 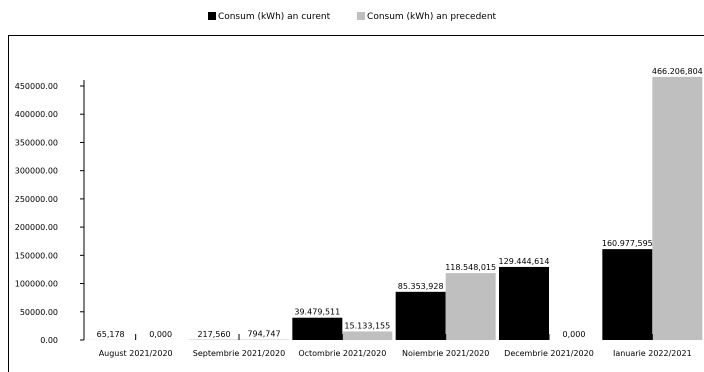 I want to click on data-label-previous: 118.548,015, so click(x=470, y=267).